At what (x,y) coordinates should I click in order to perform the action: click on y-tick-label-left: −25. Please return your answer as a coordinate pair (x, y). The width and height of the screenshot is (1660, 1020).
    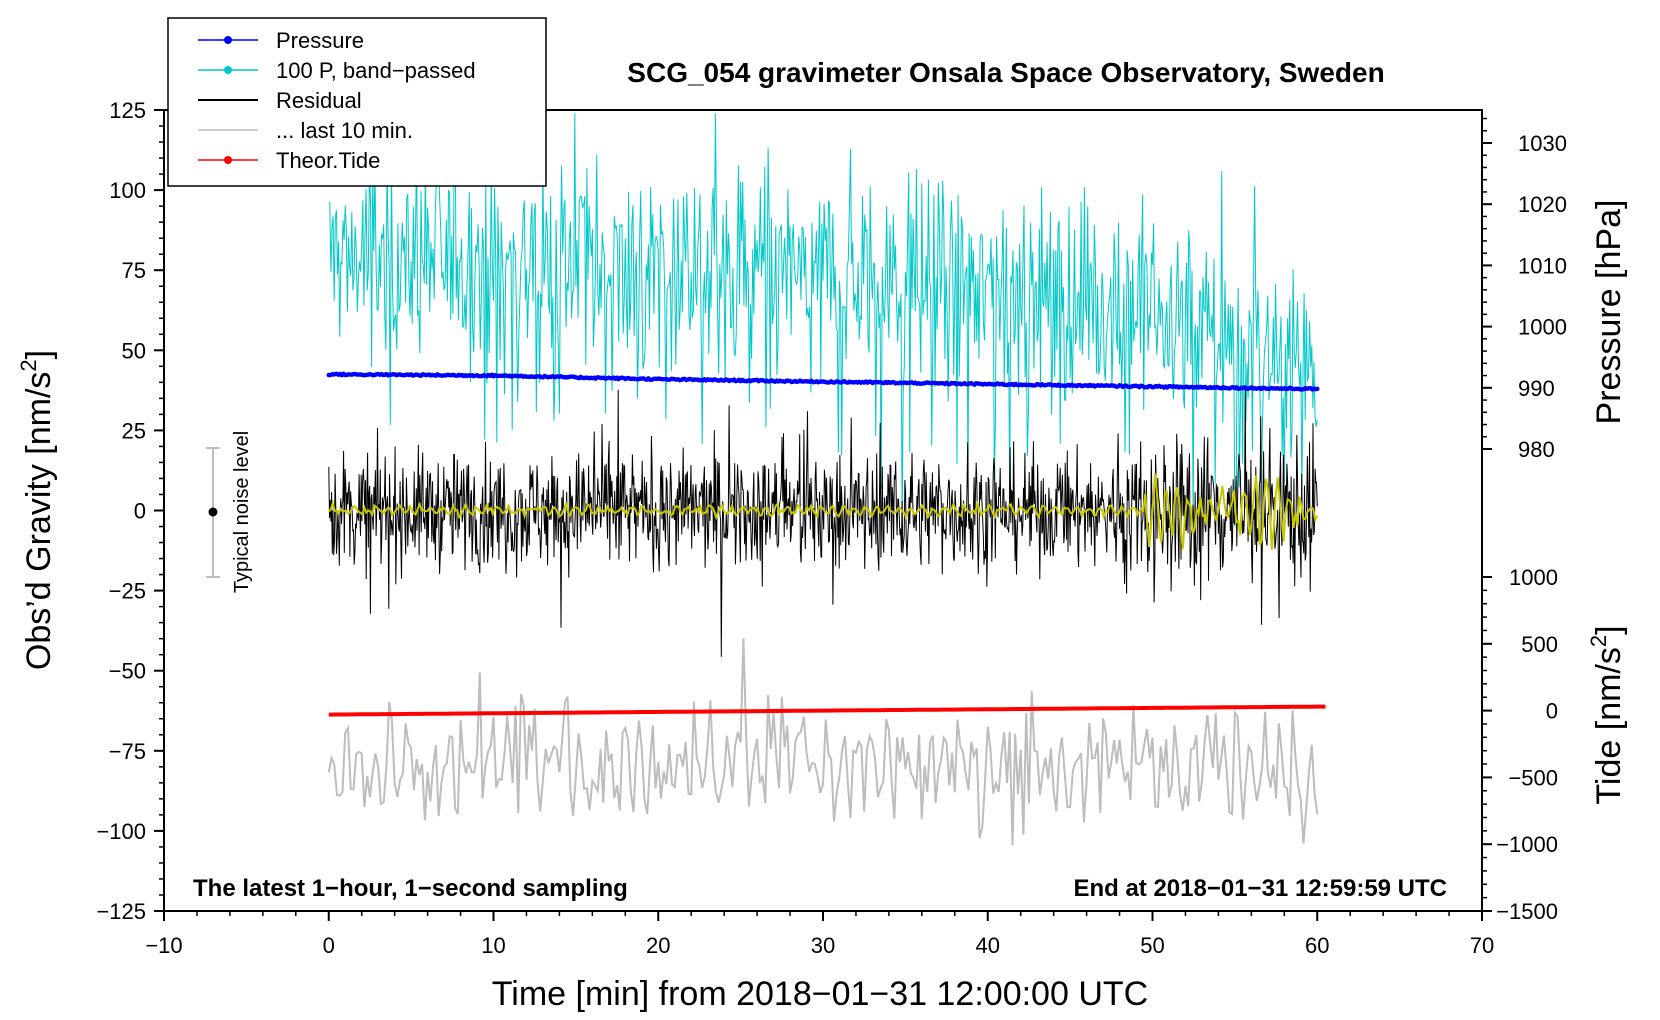
    Looking at the image, I should click on (127, 591).